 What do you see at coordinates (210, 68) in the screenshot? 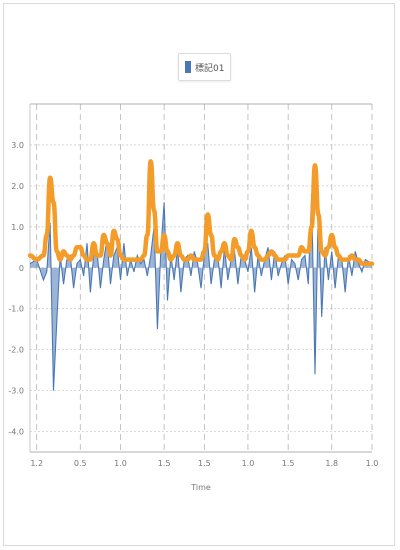
I see `legend-label: 標記01` at bounding box center [210, 68].